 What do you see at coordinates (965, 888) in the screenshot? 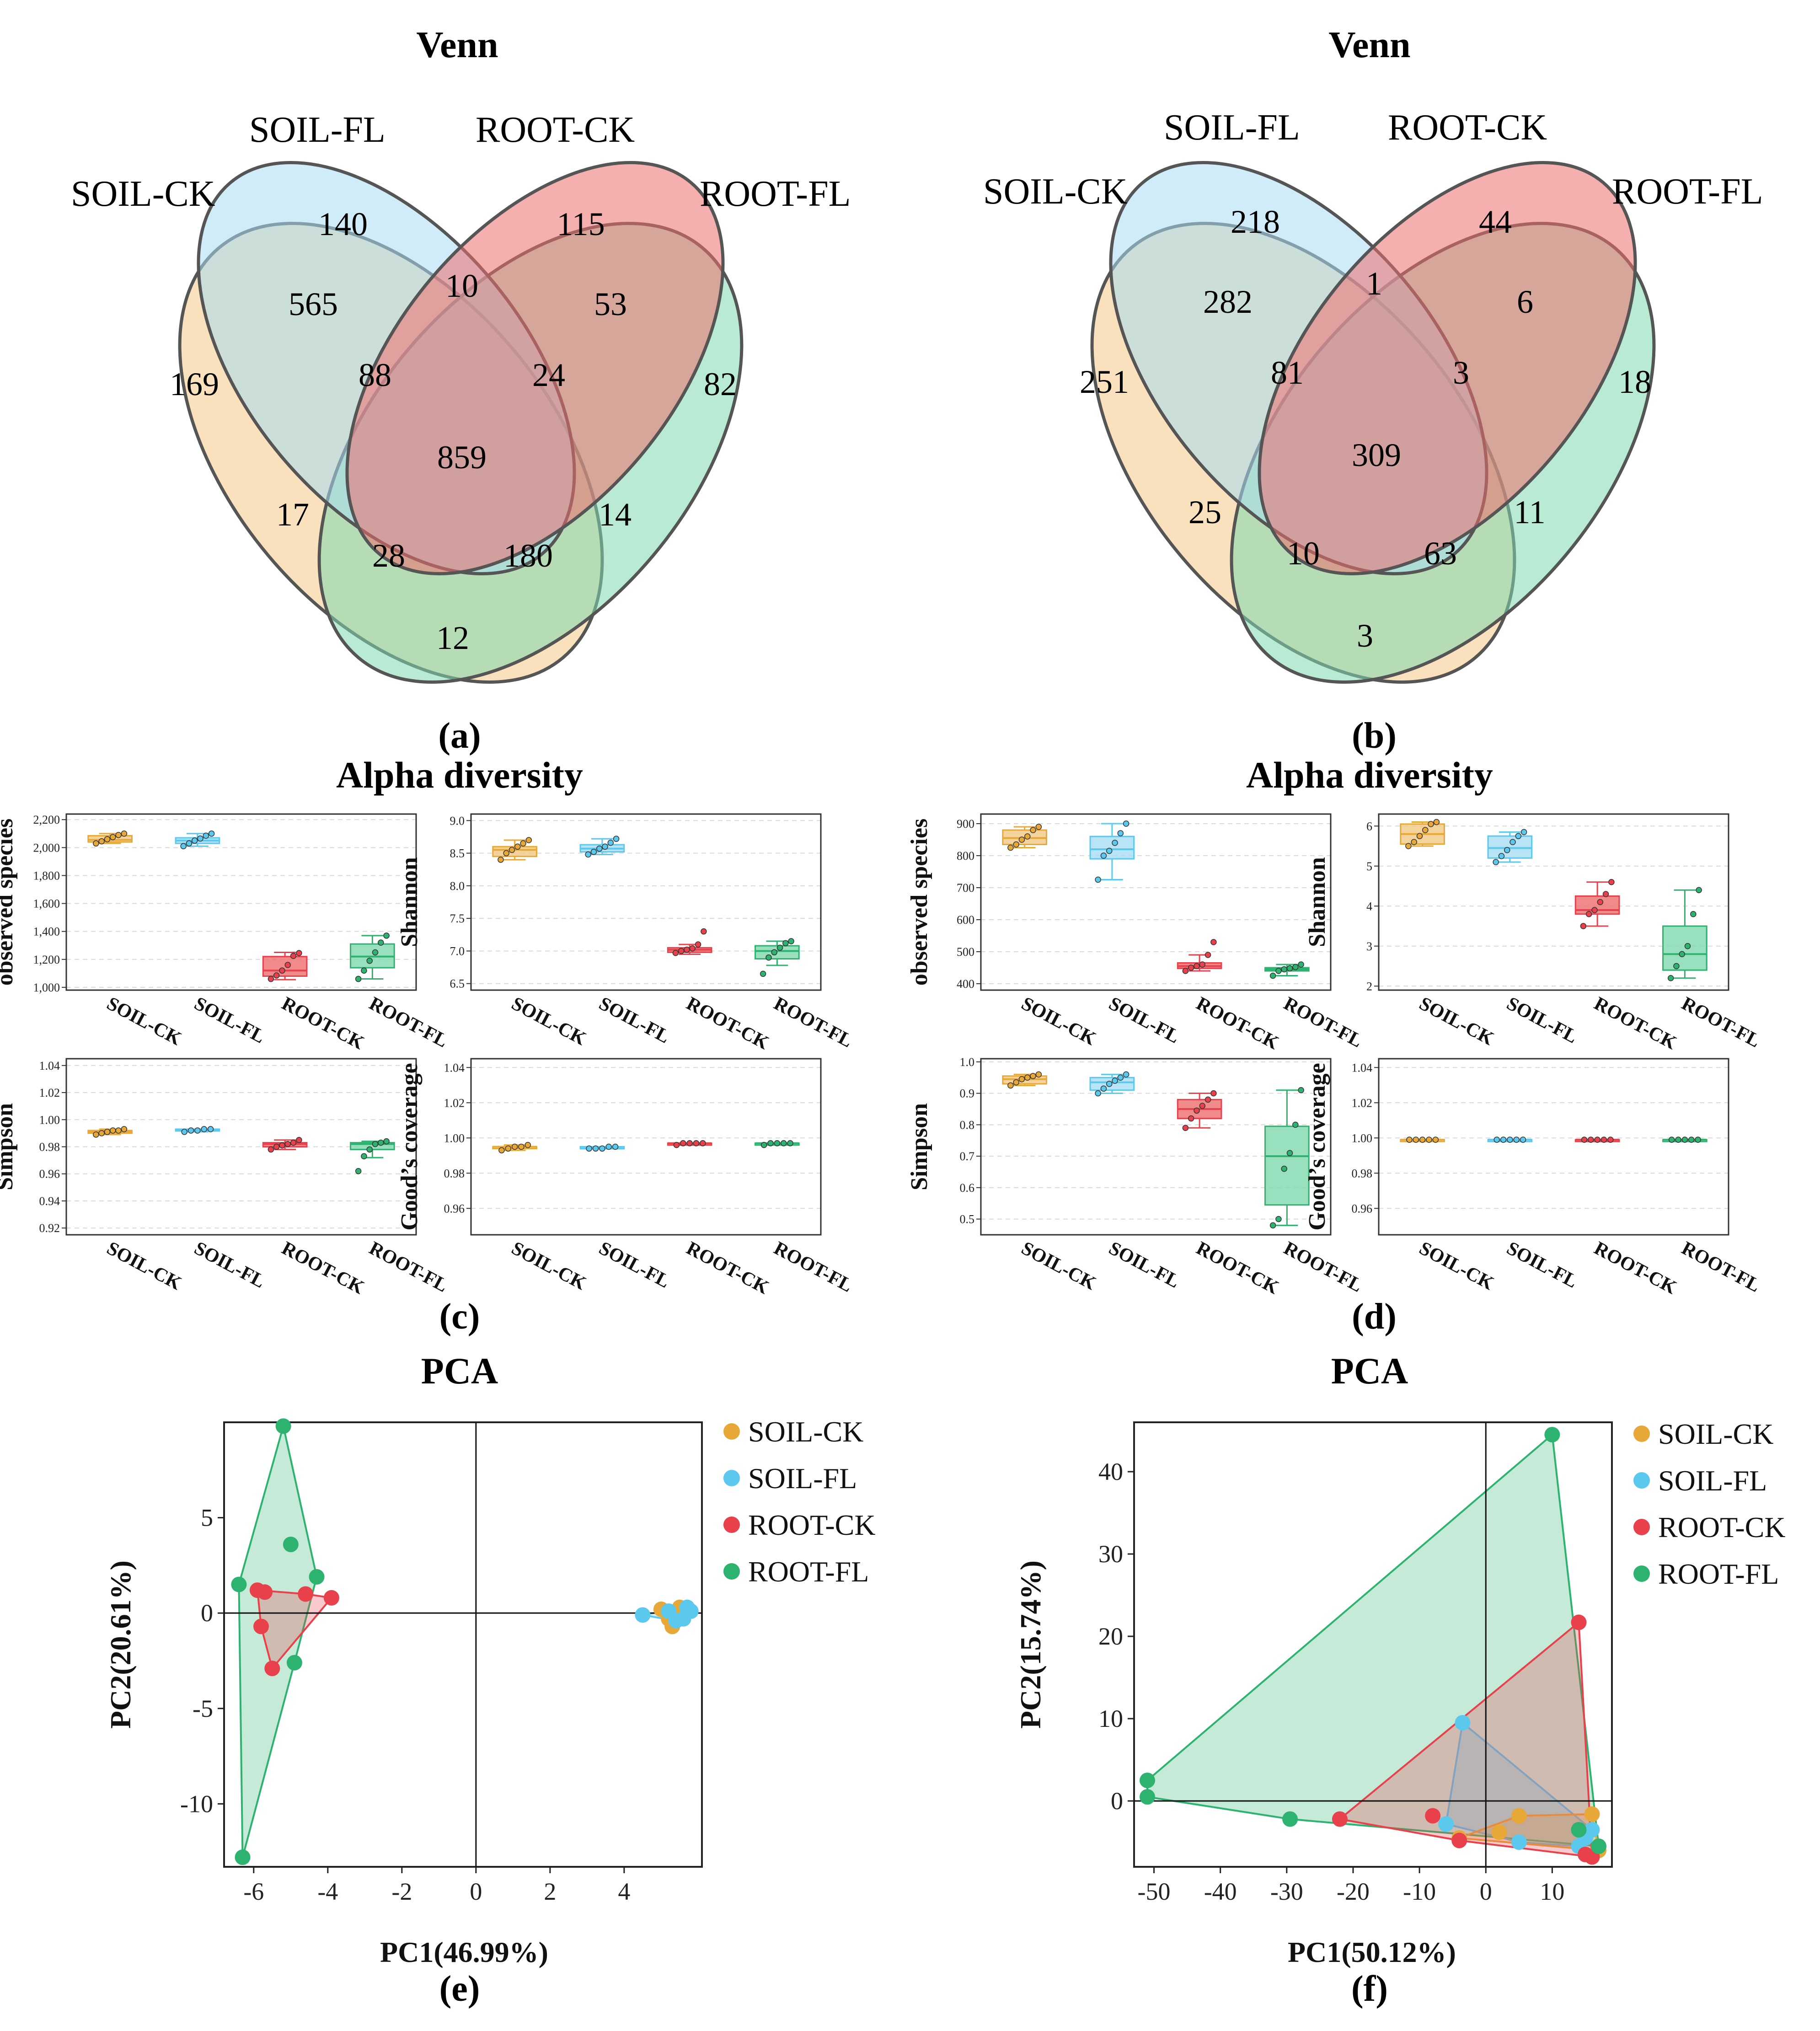
I see `y-tick-label: 700` at bounding box center [965, 888].